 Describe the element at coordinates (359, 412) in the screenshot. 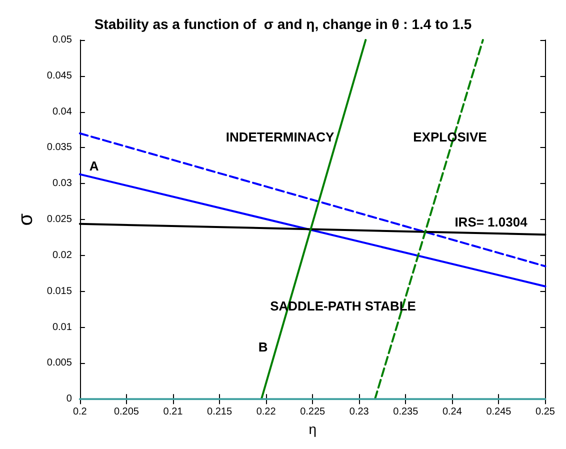

I see `x-tick-label: 0.23` at that location.